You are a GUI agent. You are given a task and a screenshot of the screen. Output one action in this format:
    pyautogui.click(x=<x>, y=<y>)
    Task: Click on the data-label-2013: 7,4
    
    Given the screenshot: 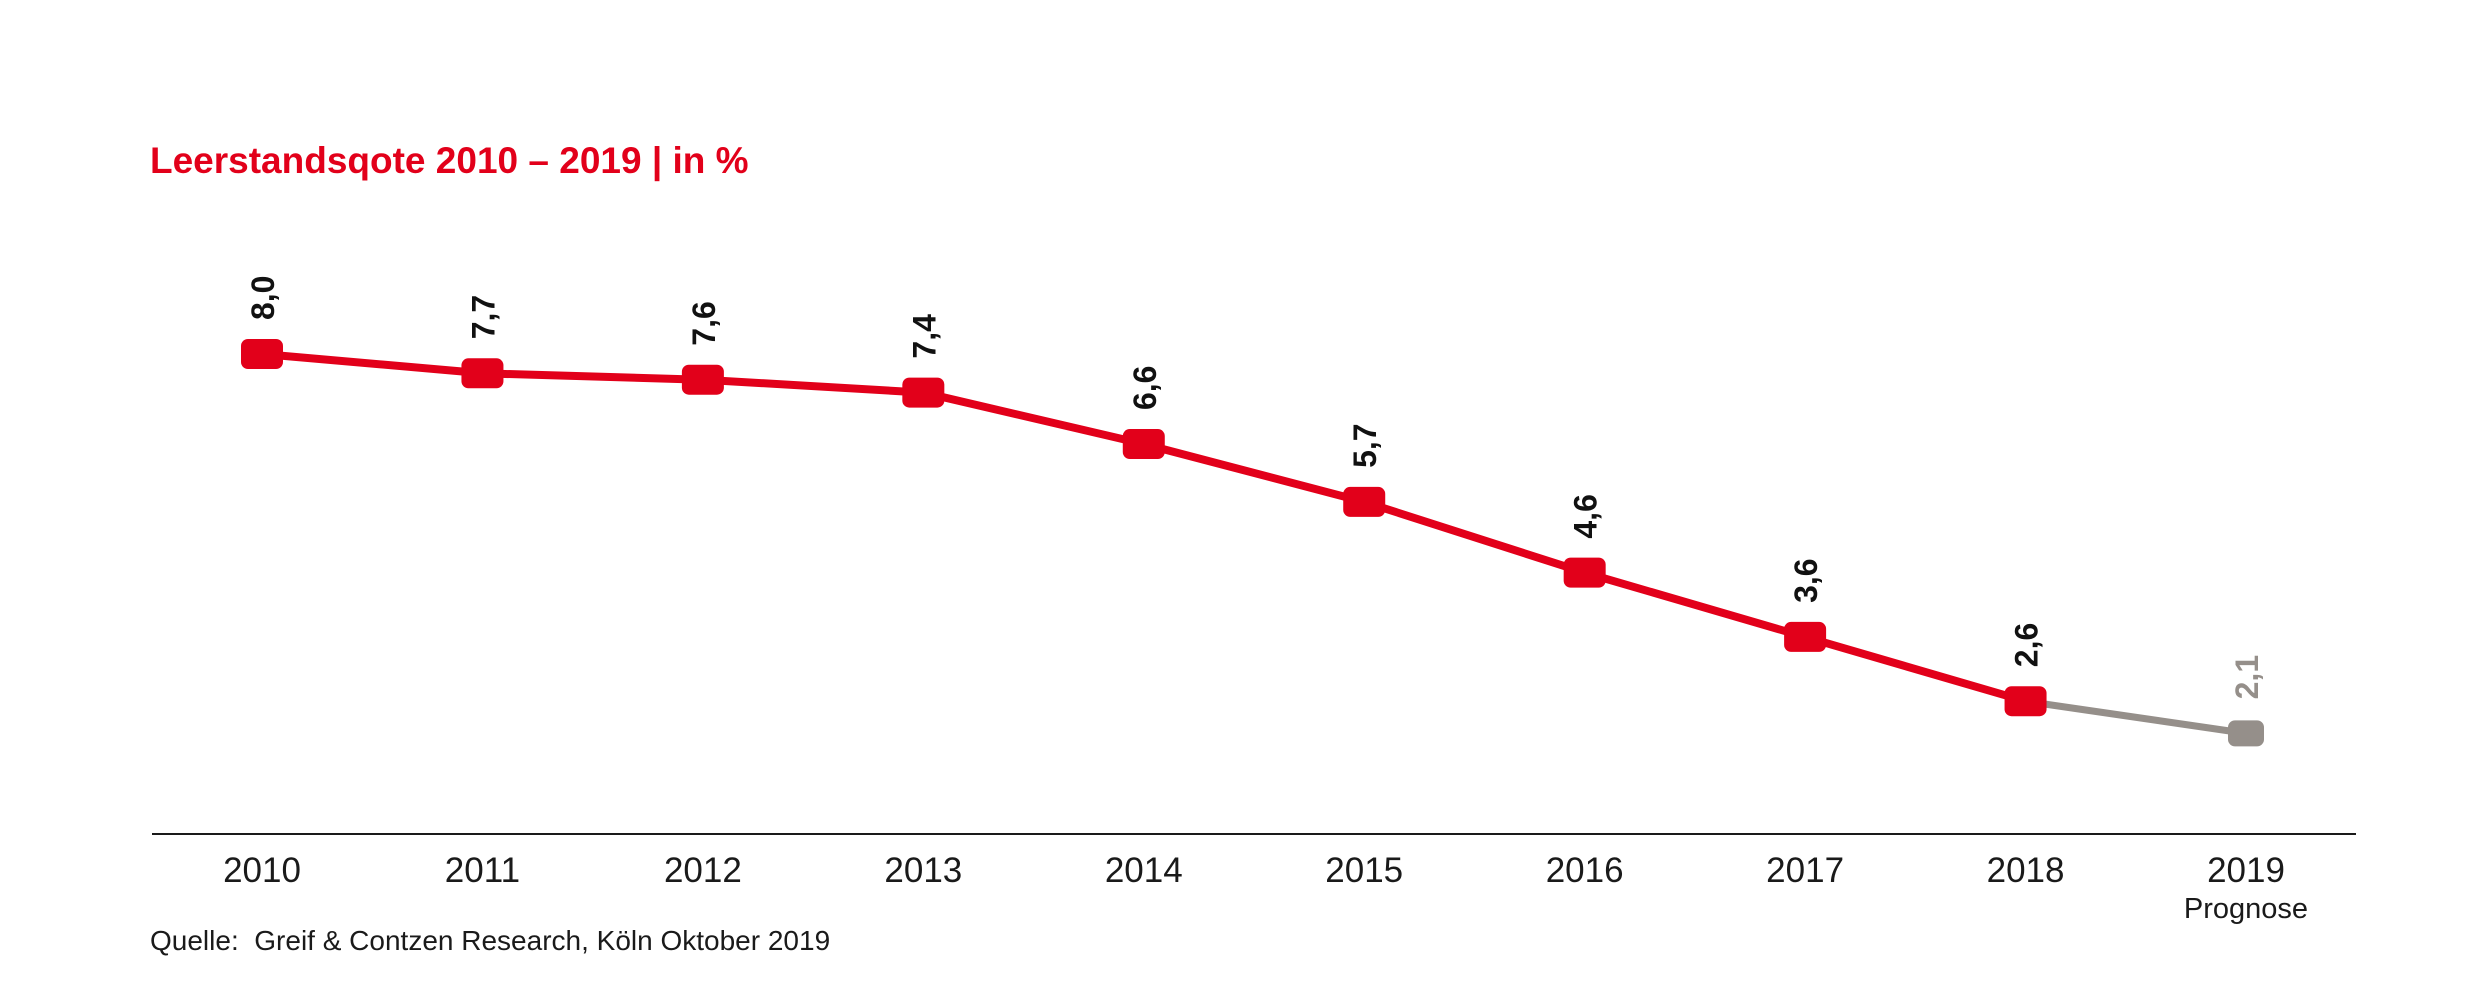 What is the action you would take?
    pyautogui.click(x=924, y=336)
    